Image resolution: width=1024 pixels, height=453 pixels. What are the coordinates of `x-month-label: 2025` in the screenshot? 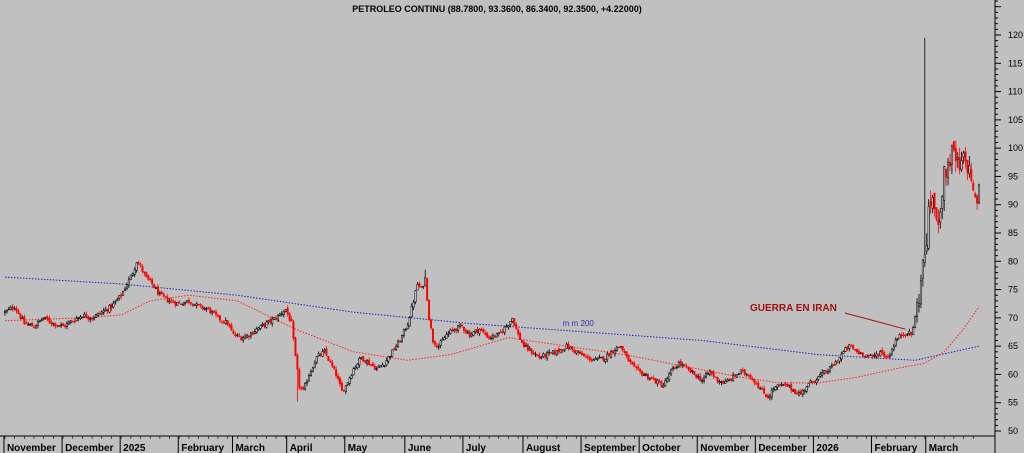 It's located at (134, 448).